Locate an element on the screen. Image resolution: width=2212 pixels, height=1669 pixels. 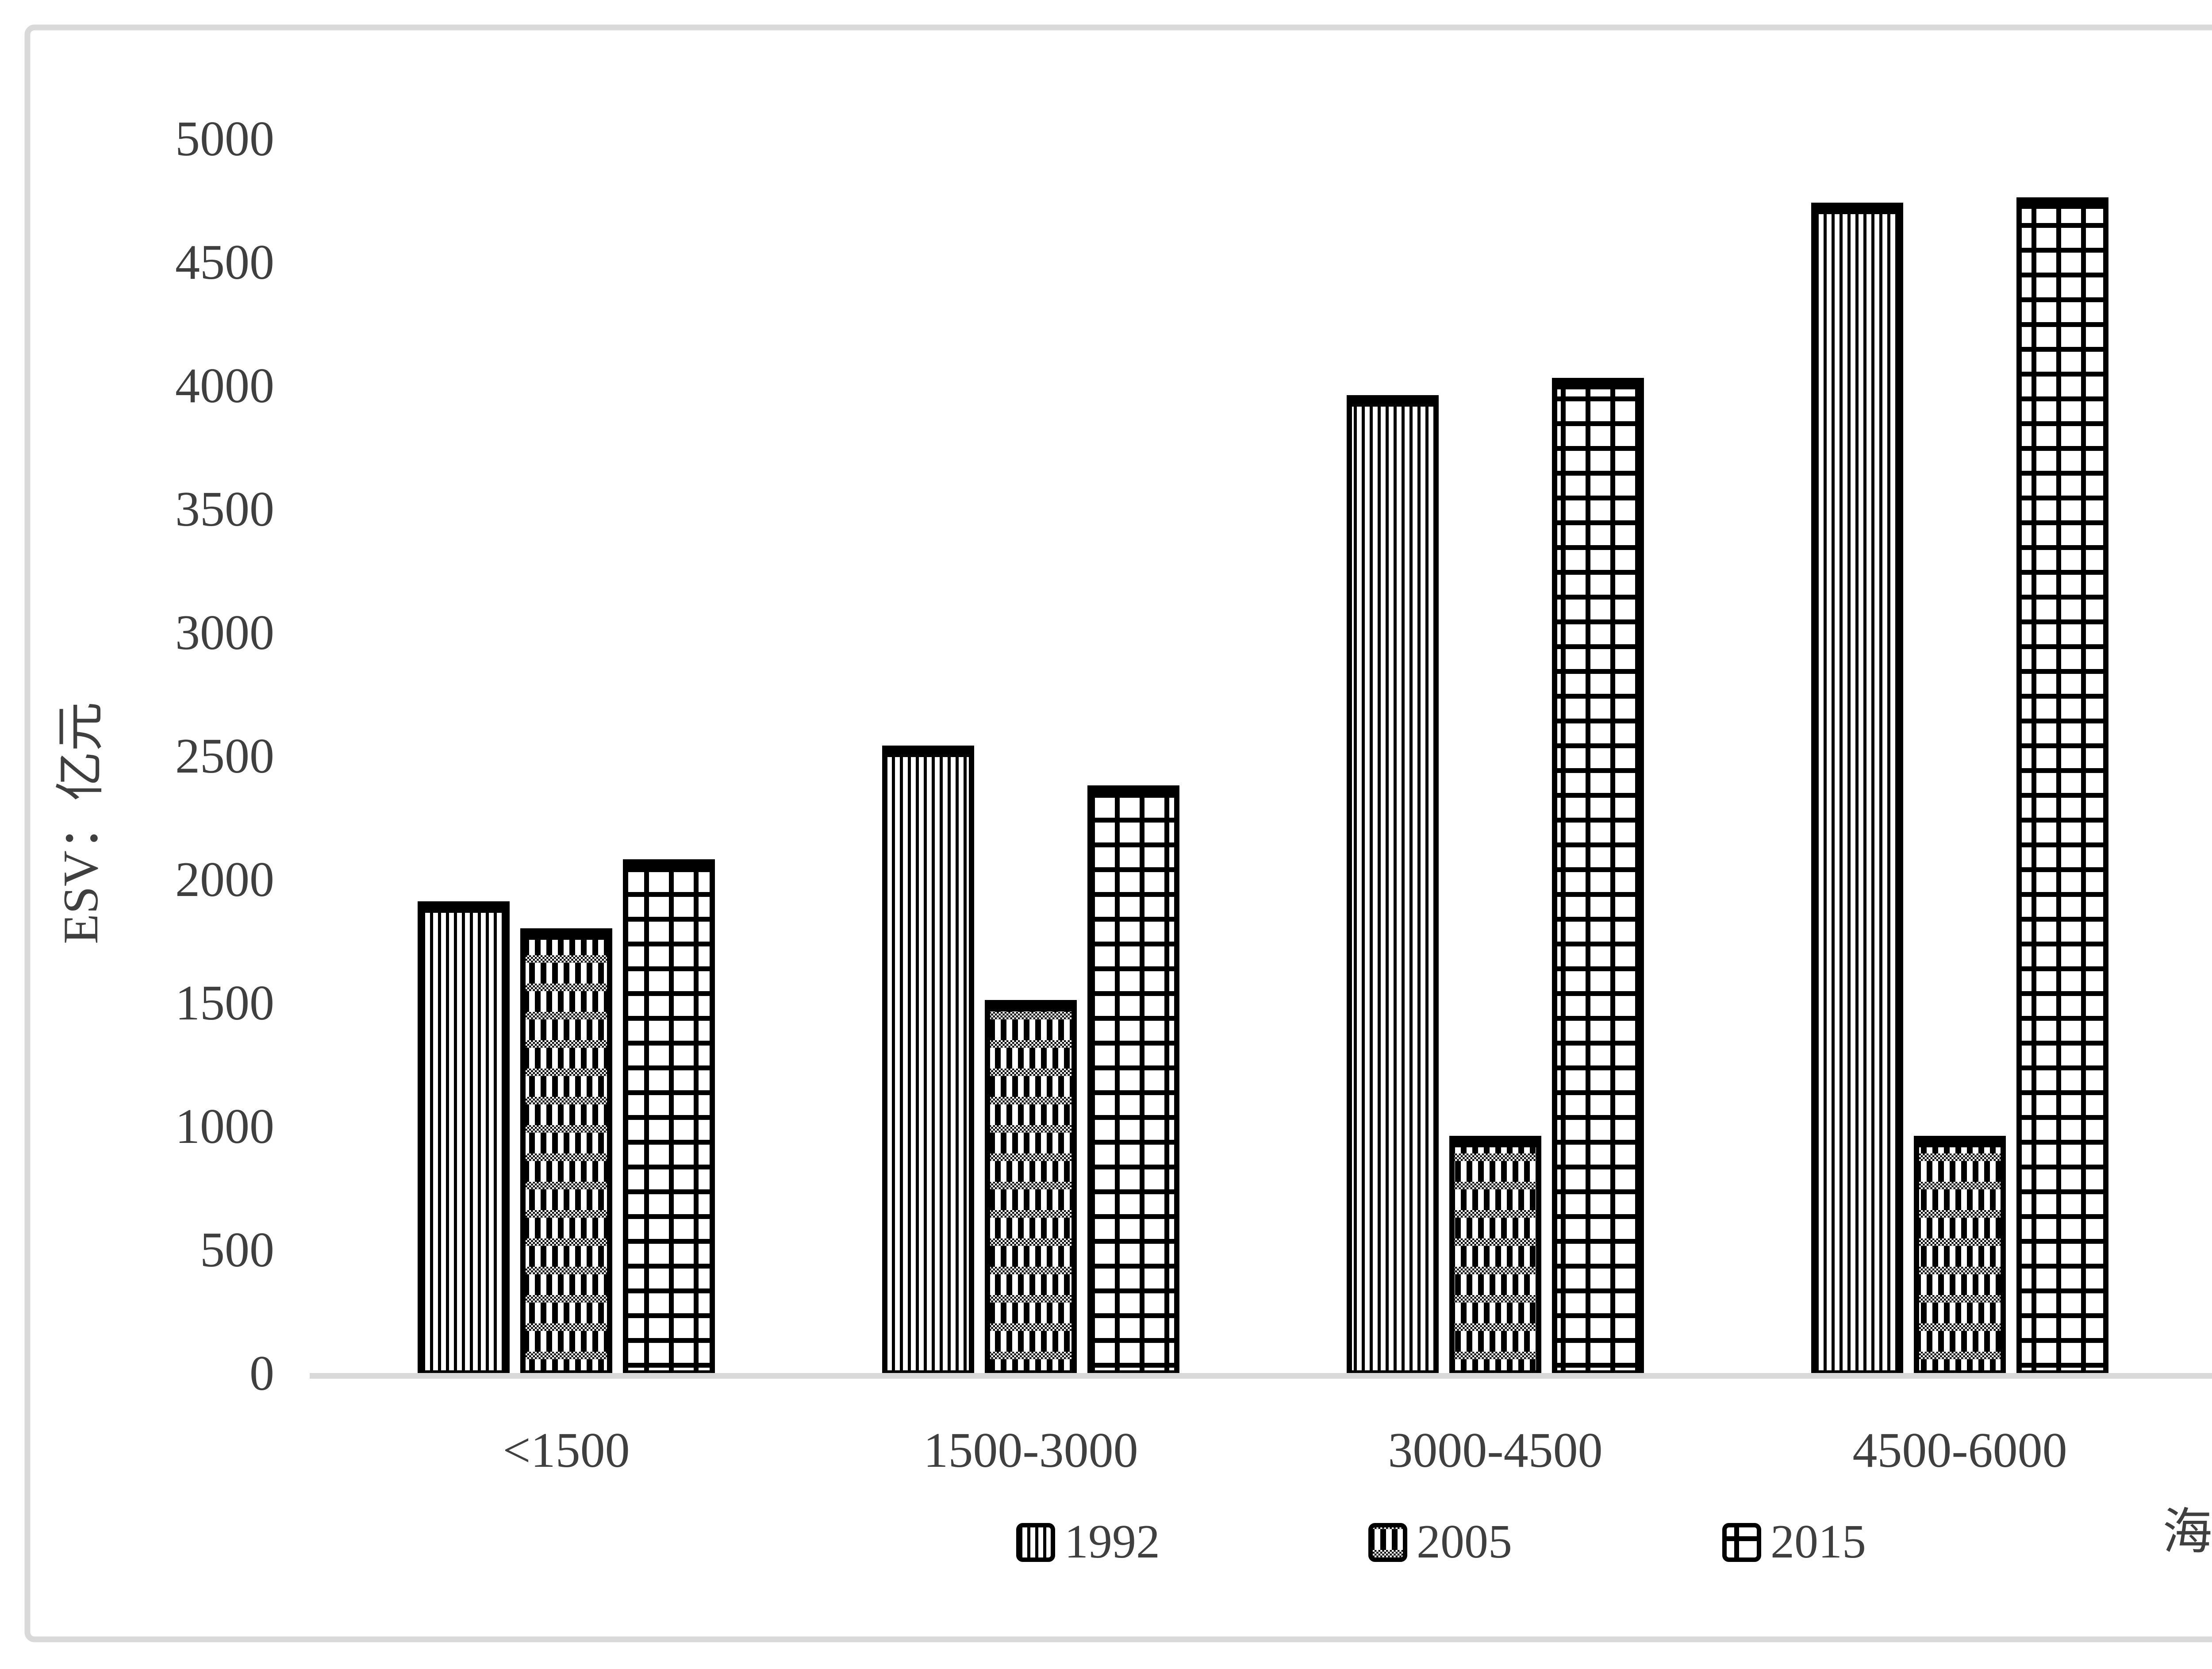
legend-swatch-2015 is located at coordinates (1742, 1542).